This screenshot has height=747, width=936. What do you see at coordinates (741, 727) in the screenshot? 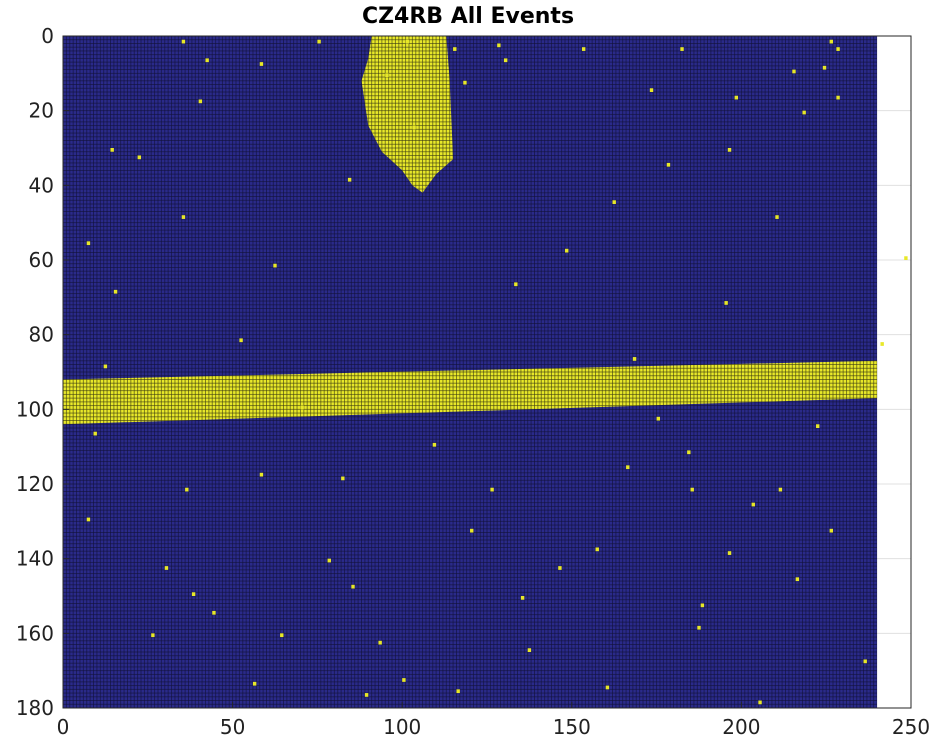
I see `x-tick-label: 200` at bounding box center [741, 727].